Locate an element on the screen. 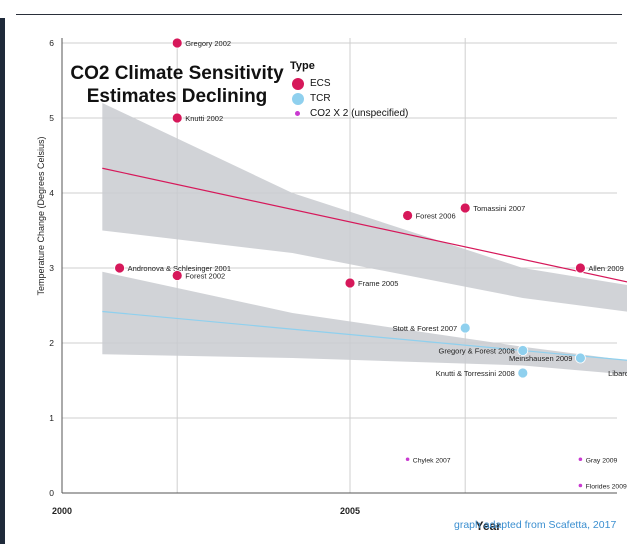 The height and width of the screenshot is (544, 627). chart-title-line-1: CO2 Climate Sensitivity is located at coordinates (177, 73).